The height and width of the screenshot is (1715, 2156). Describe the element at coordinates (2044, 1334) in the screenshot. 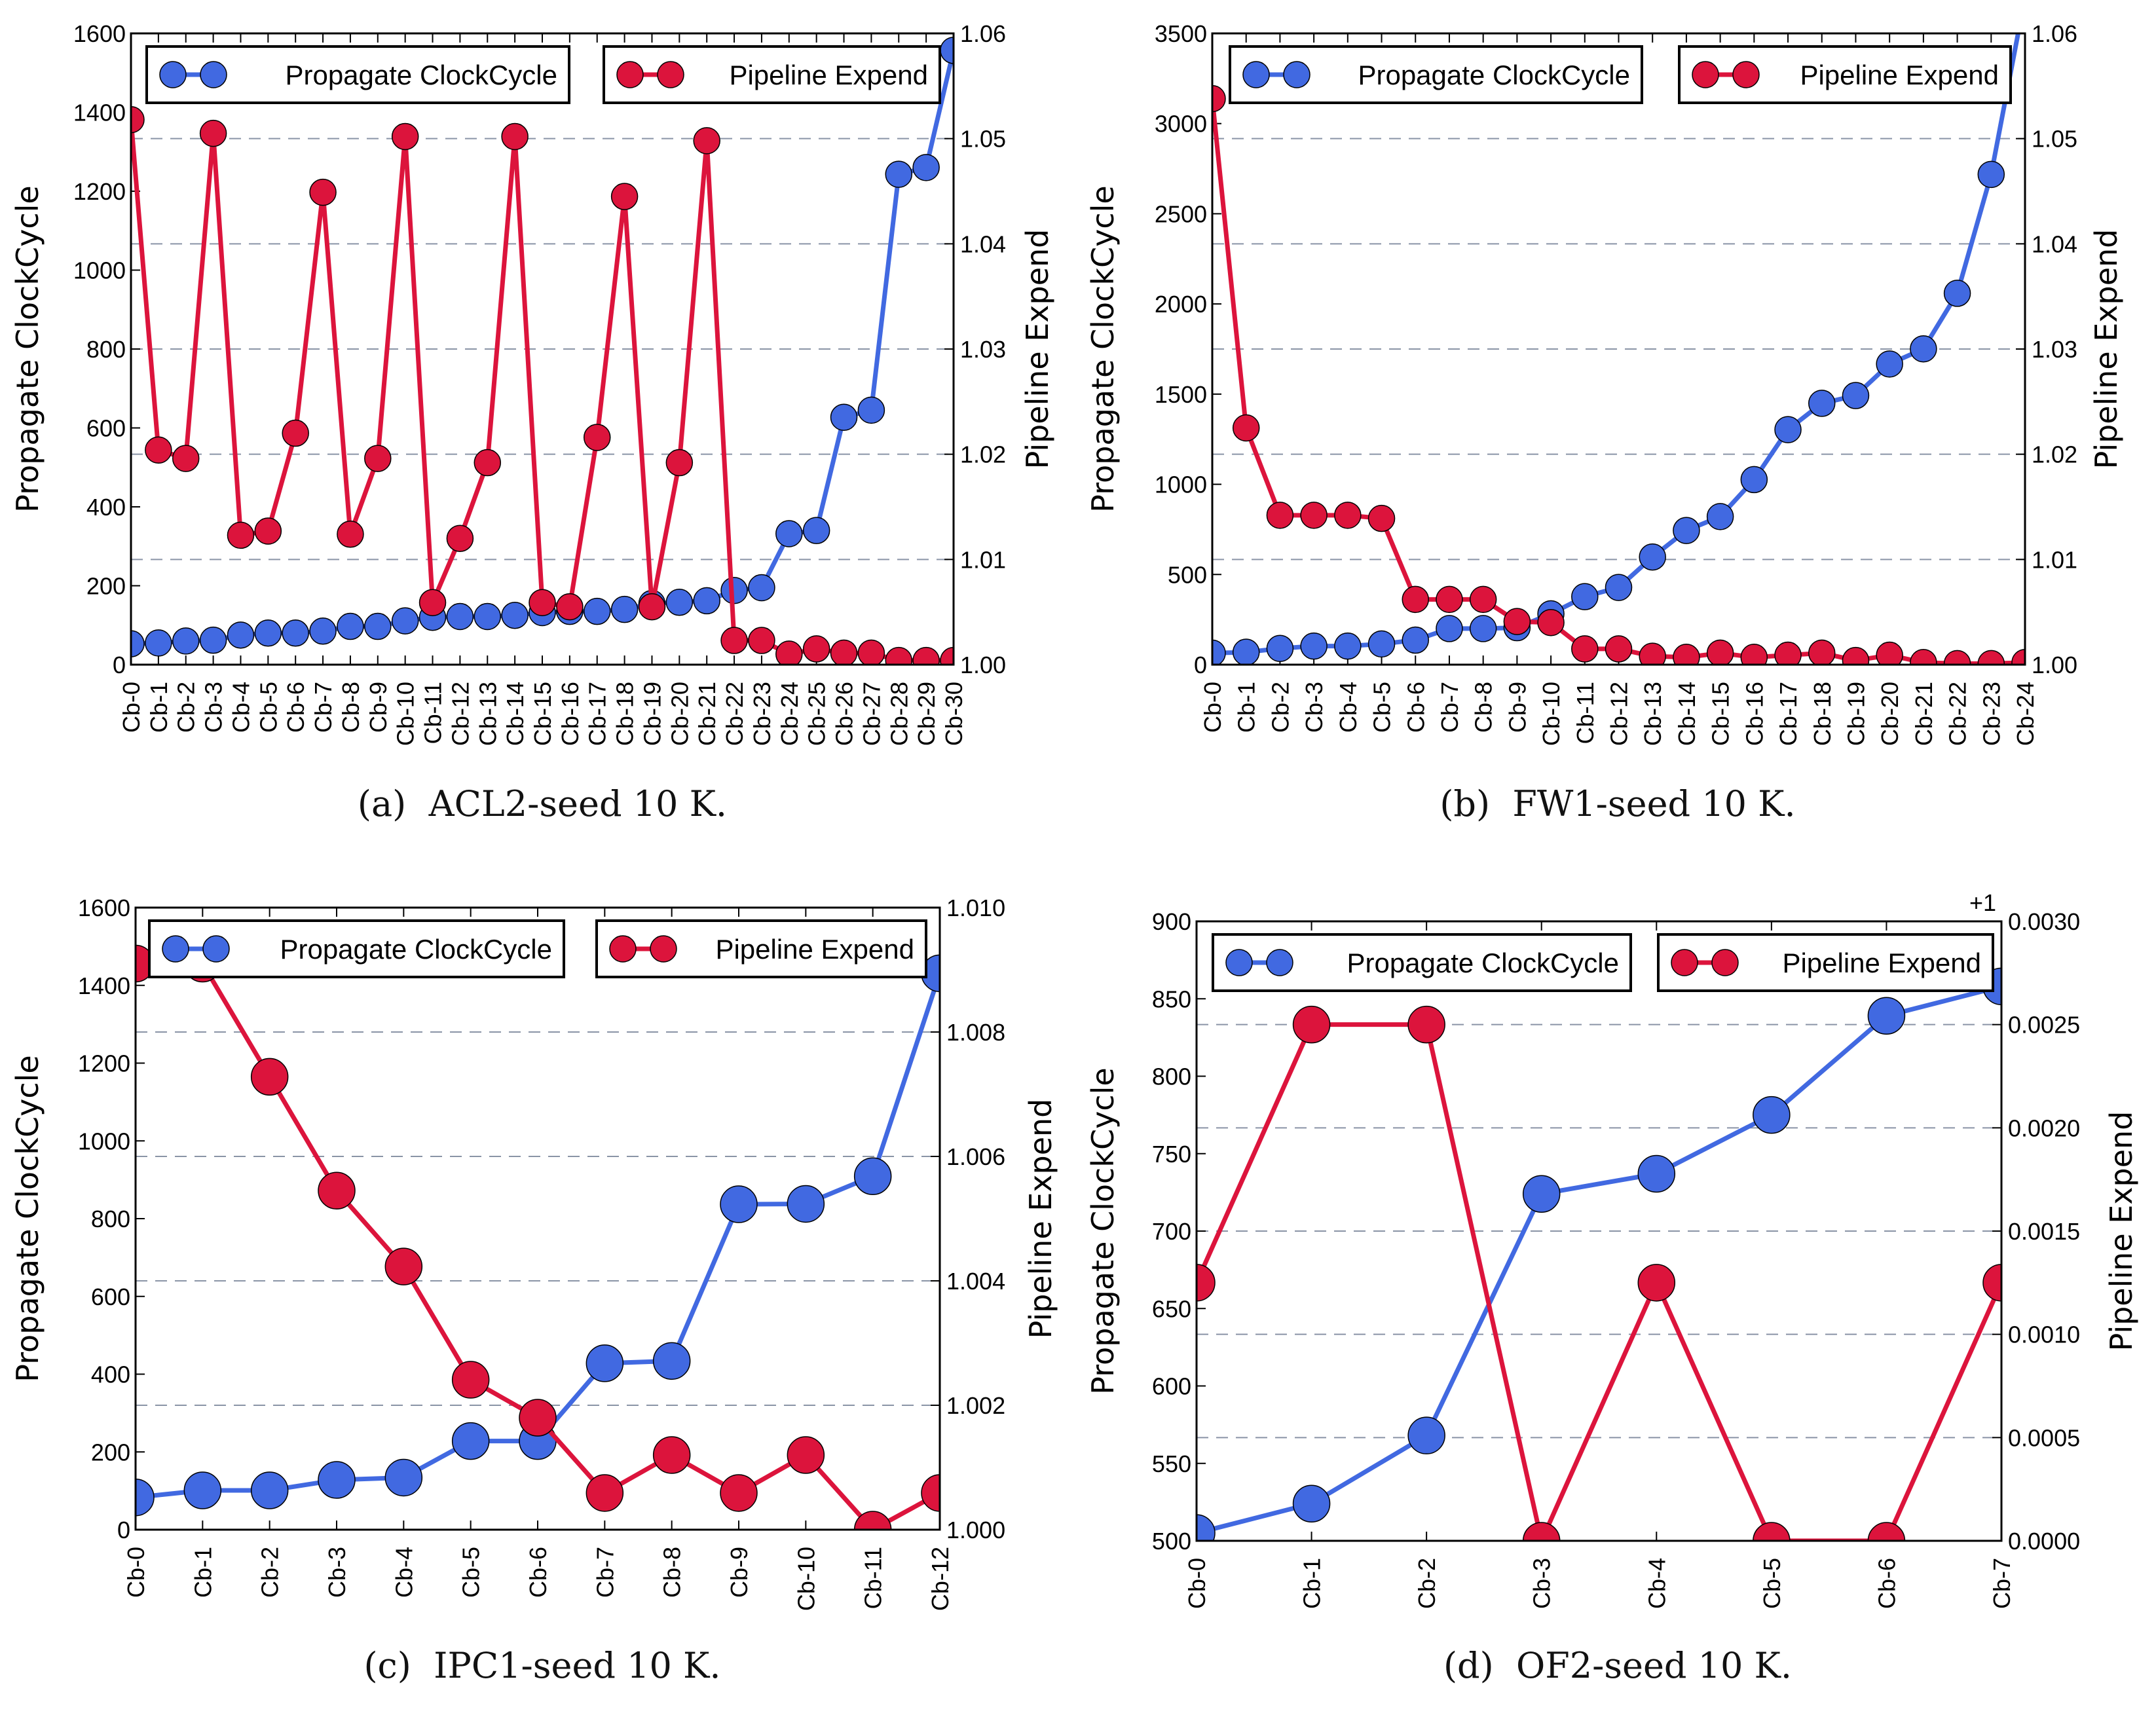

I see `y2-tick-label: 0.0010` at that location.